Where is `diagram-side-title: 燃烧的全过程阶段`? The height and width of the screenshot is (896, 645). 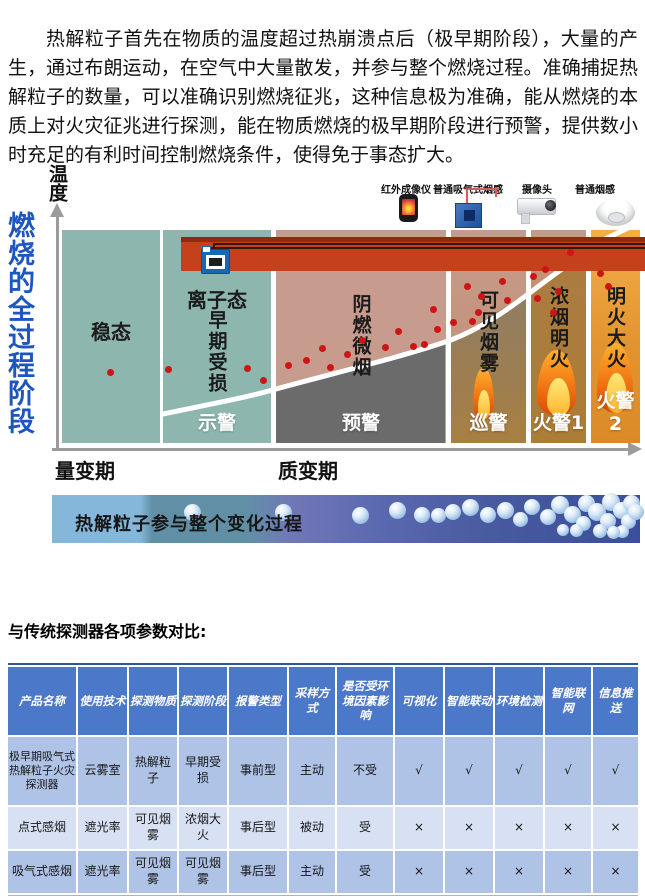 diagram-side-title: 燃烧的全过程阶段 is located at coordinates (19, 323).